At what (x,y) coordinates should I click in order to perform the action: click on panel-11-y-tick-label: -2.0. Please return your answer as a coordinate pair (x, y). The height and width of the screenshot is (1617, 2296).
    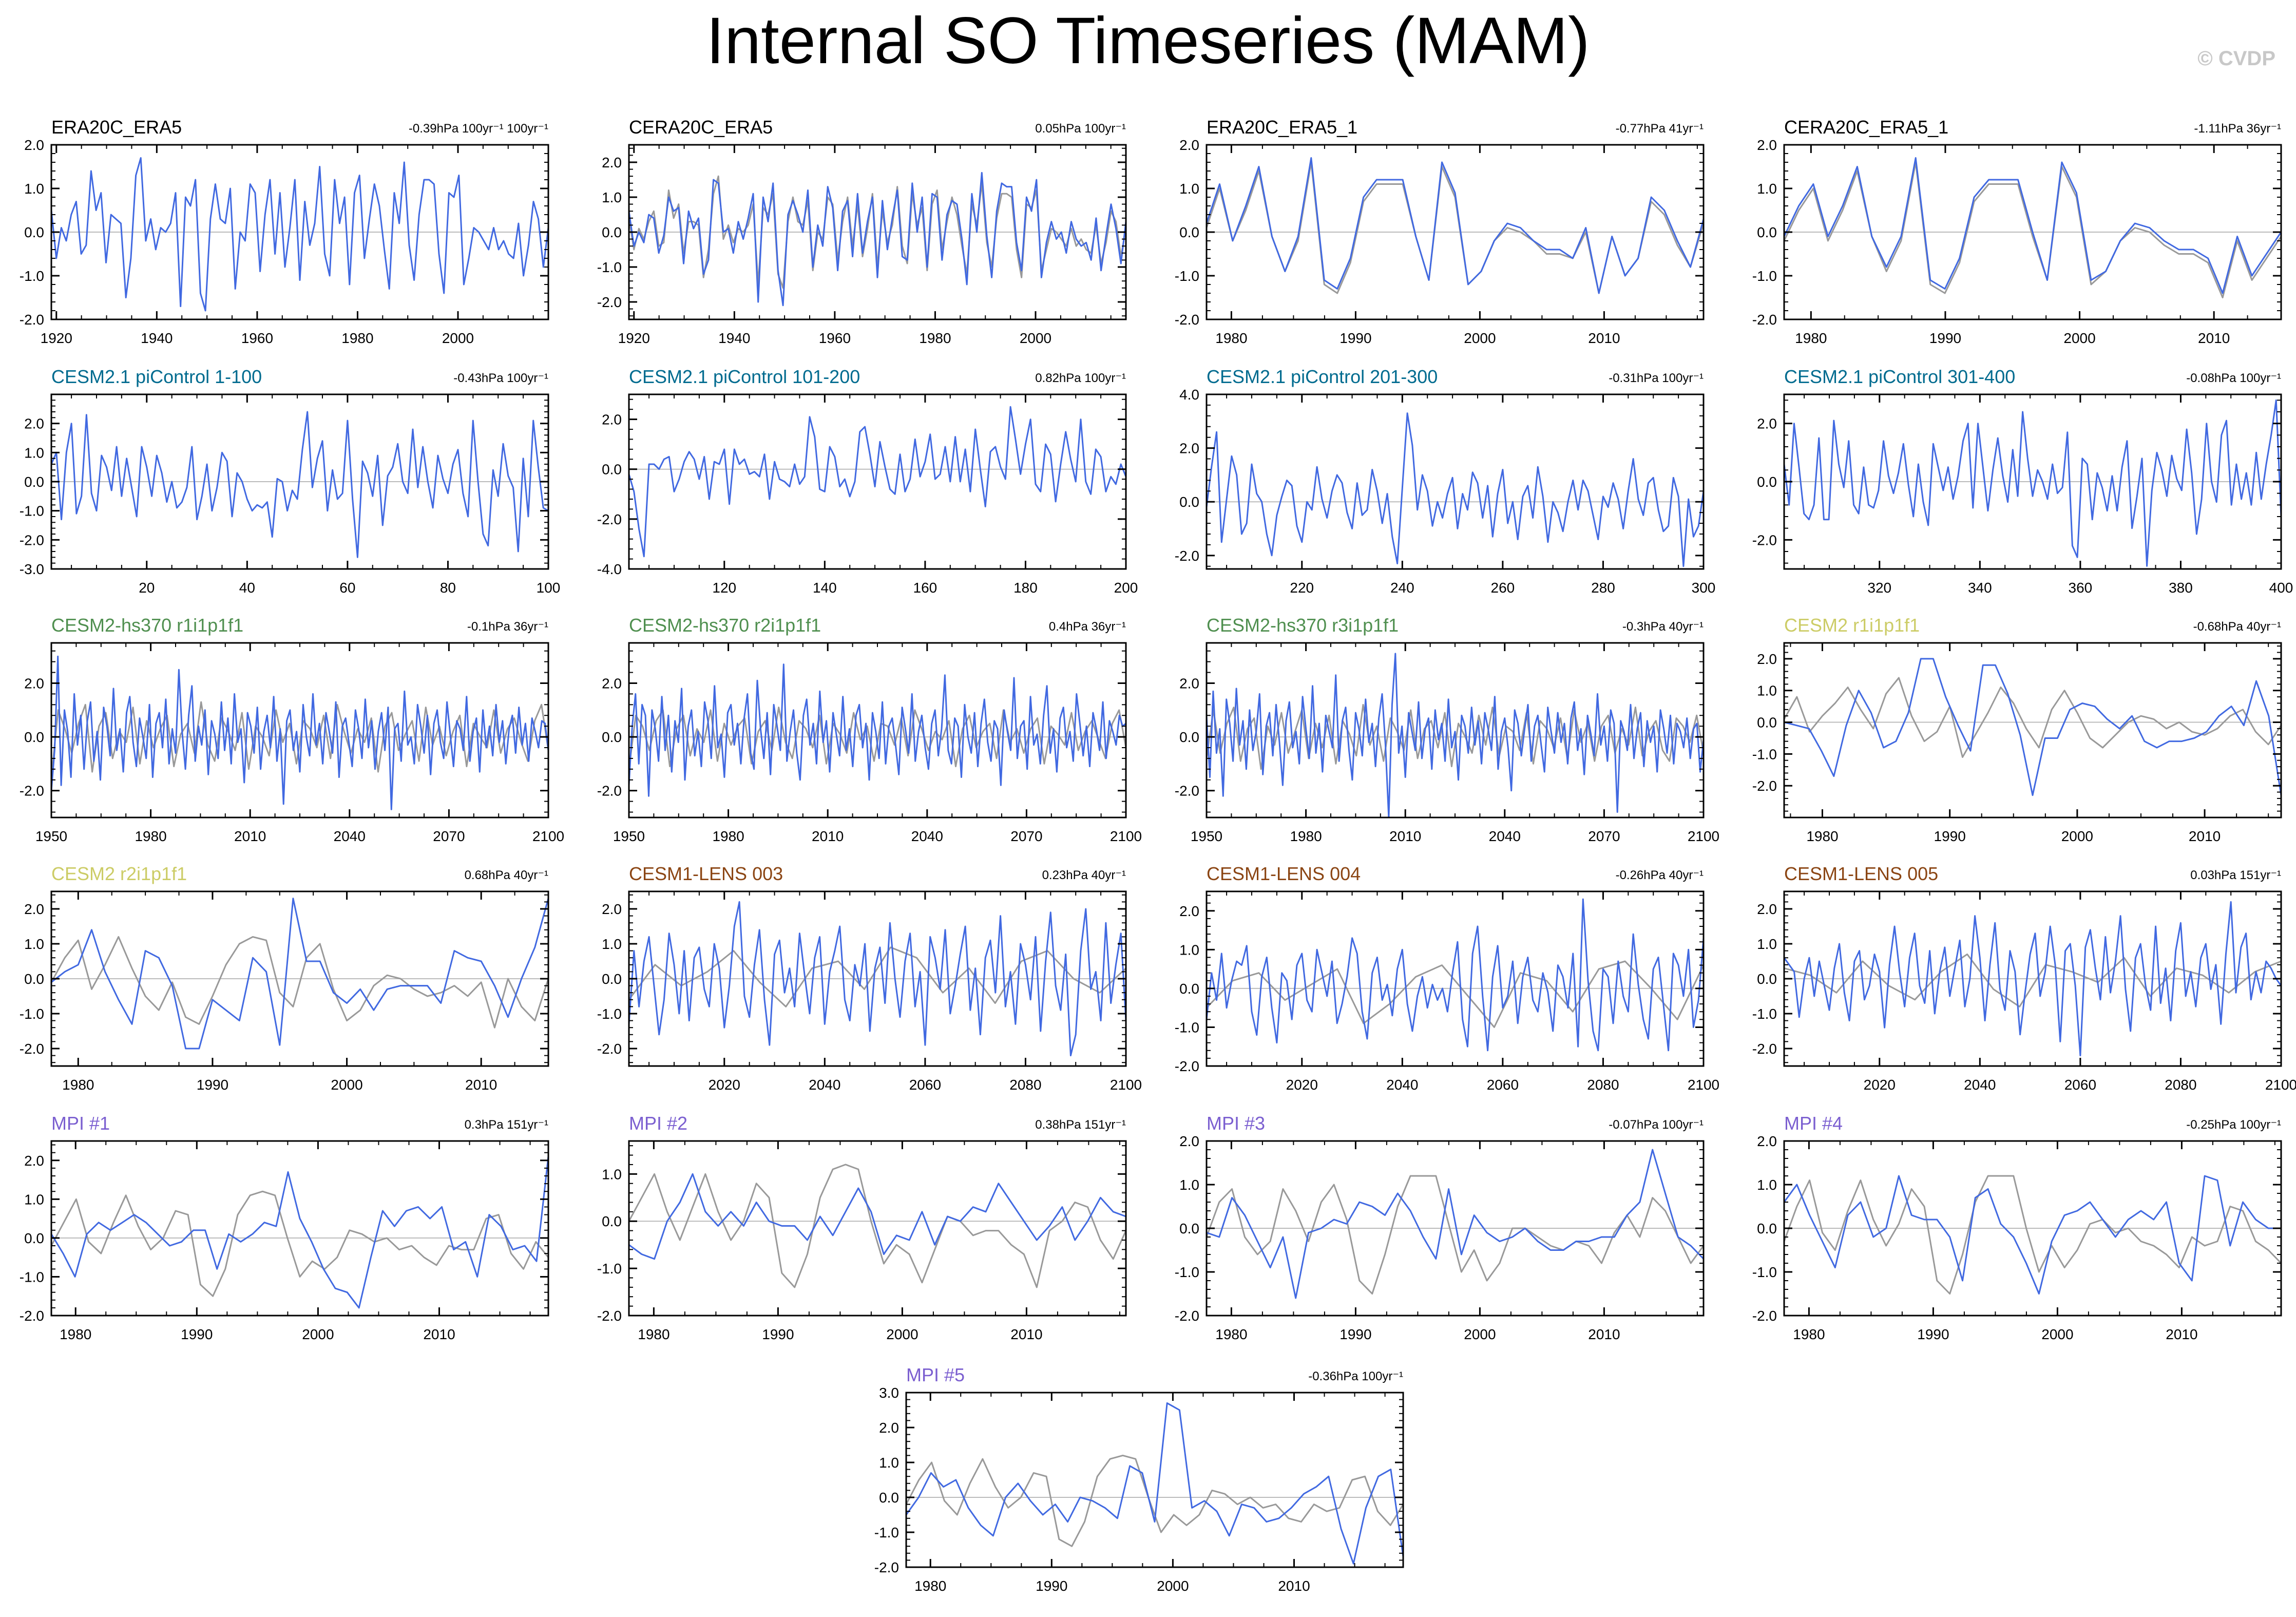
    Looking at the image, I should click on (1187, 791).